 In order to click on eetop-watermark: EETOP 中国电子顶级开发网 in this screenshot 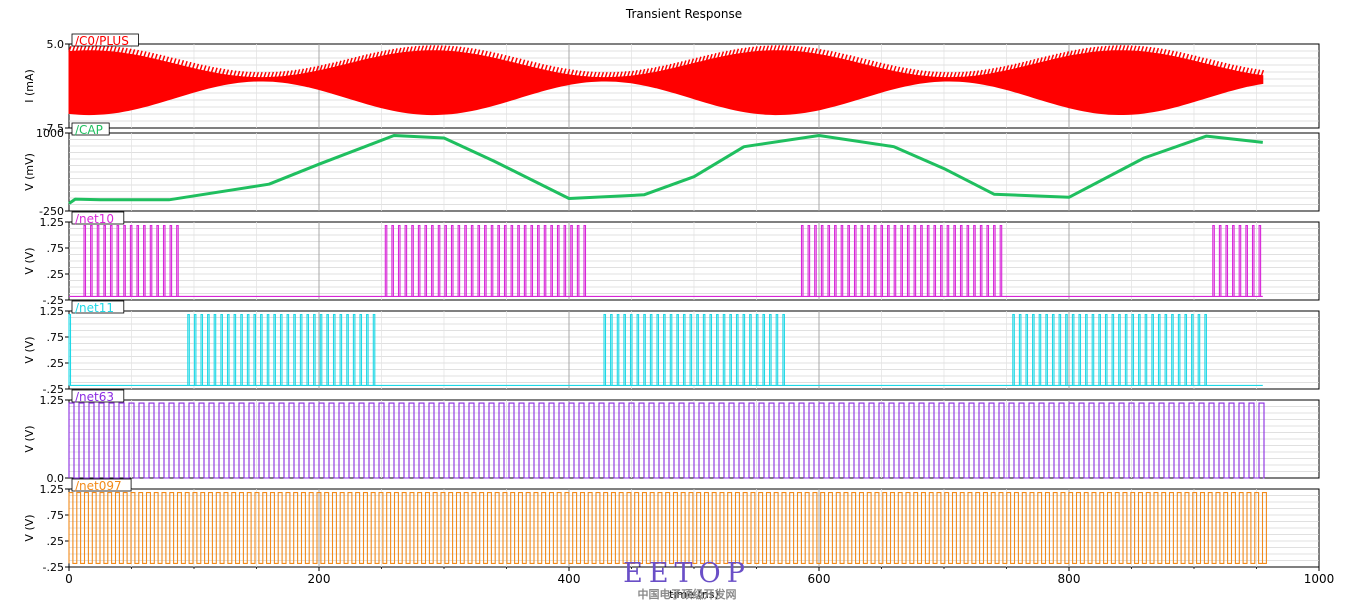, I will do `click(687, 580)`.